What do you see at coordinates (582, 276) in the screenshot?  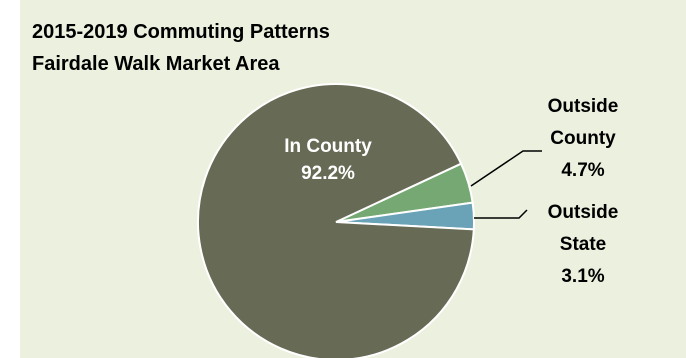 I see `slice-value-label-2: 3.1%` at bounding box center [582, 276].